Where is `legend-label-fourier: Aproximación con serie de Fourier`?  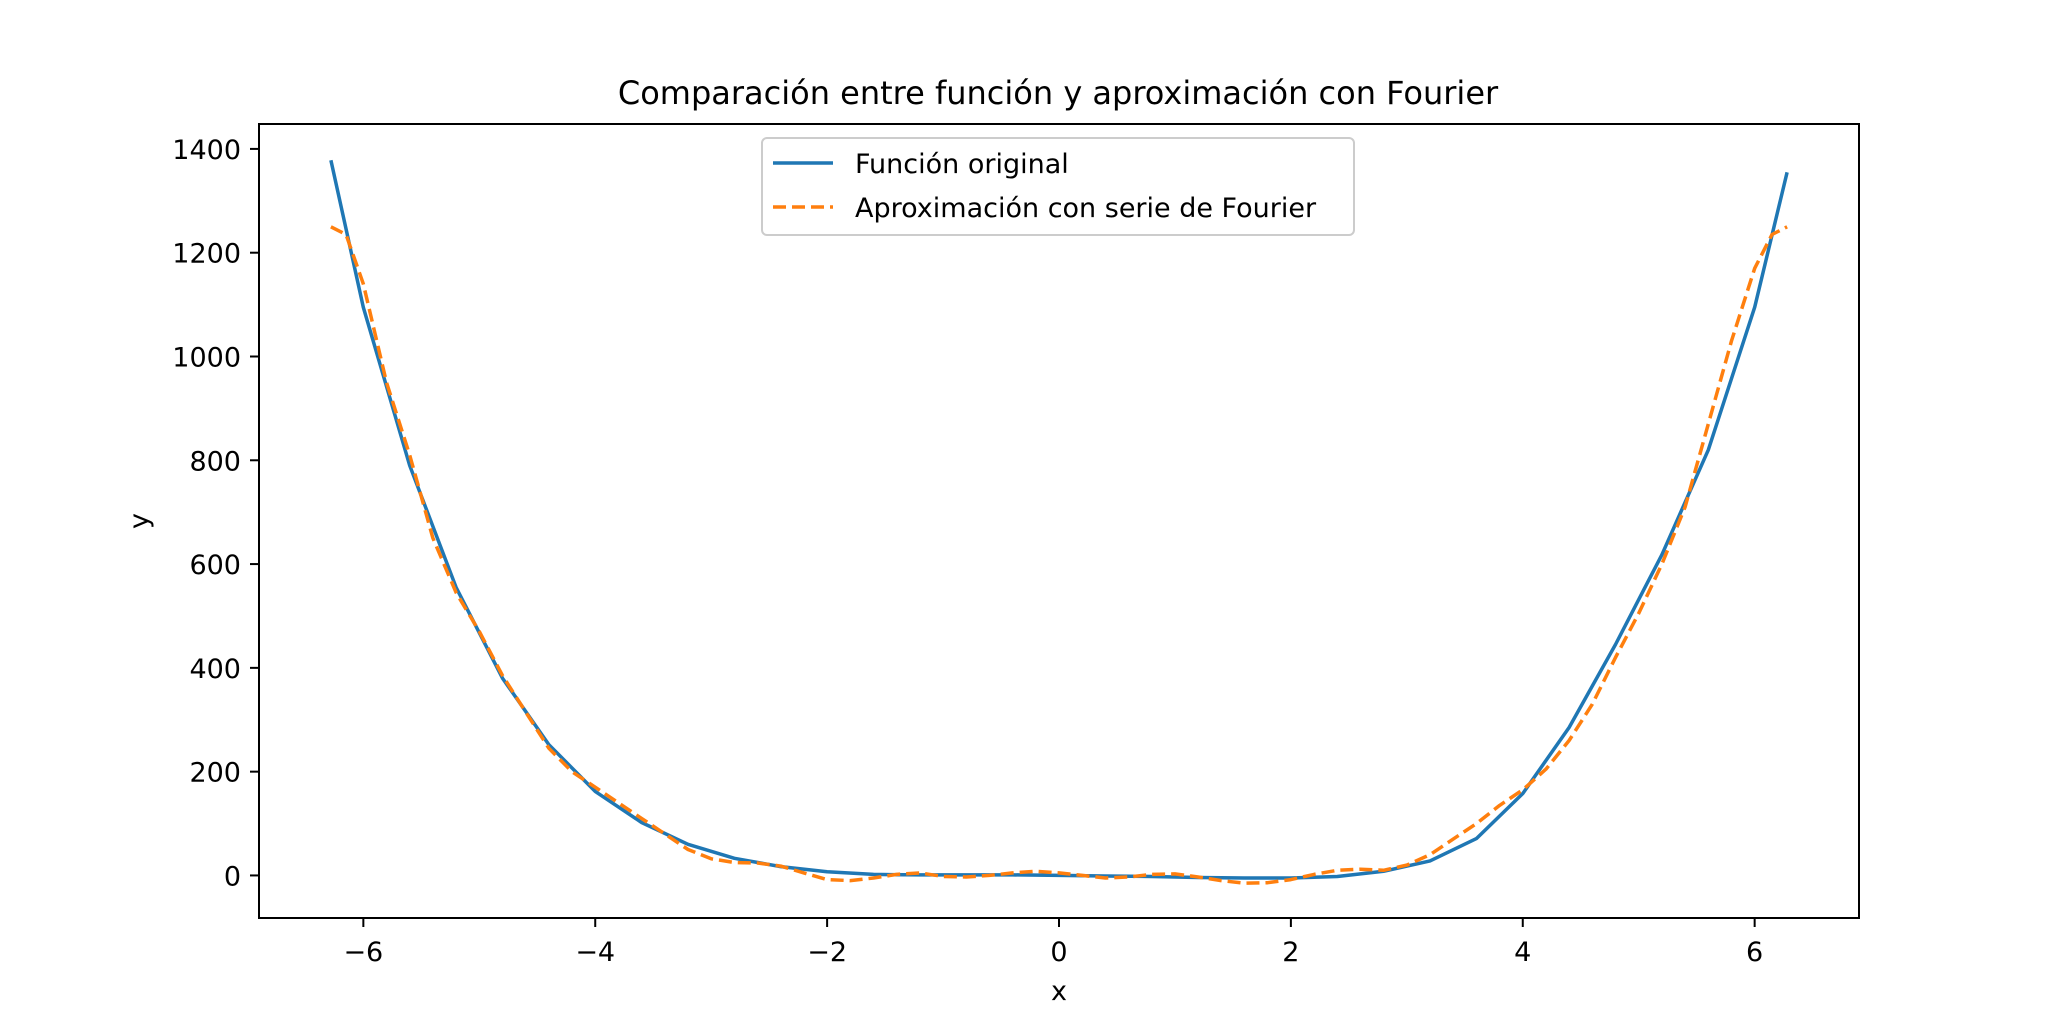
legend-label-fourier: Aproximación con serie de Fourier is located at coordinates (1086, 208).